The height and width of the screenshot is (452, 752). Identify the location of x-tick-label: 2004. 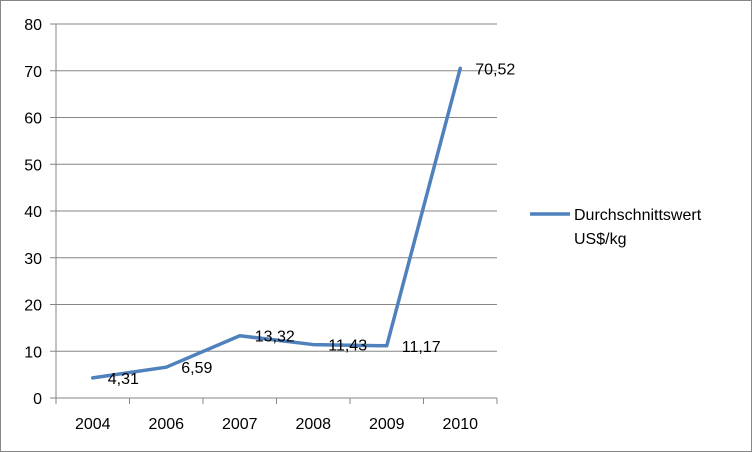
(93, 424).